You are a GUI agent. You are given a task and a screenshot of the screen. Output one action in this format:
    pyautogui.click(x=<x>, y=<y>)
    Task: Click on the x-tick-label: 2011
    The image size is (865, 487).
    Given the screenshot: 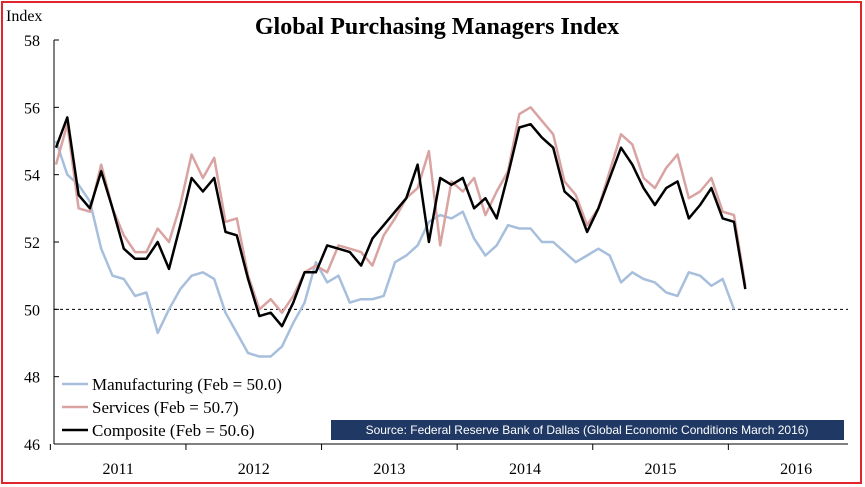 What is the action you would take?
    pyautogui.click(x=117, y=469)
    